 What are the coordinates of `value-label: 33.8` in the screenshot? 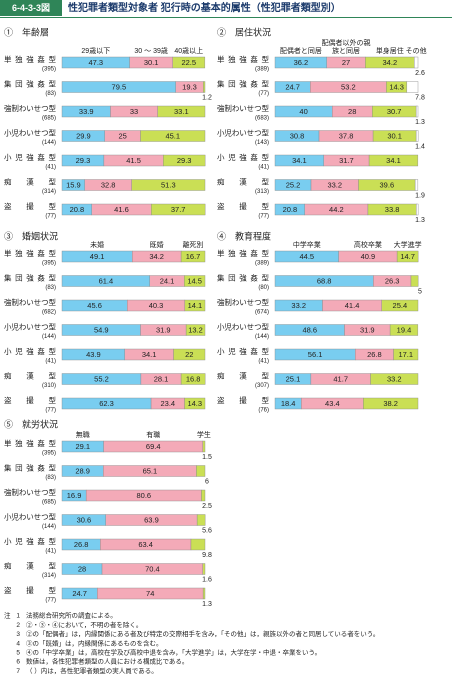 It's located at (392, 209).